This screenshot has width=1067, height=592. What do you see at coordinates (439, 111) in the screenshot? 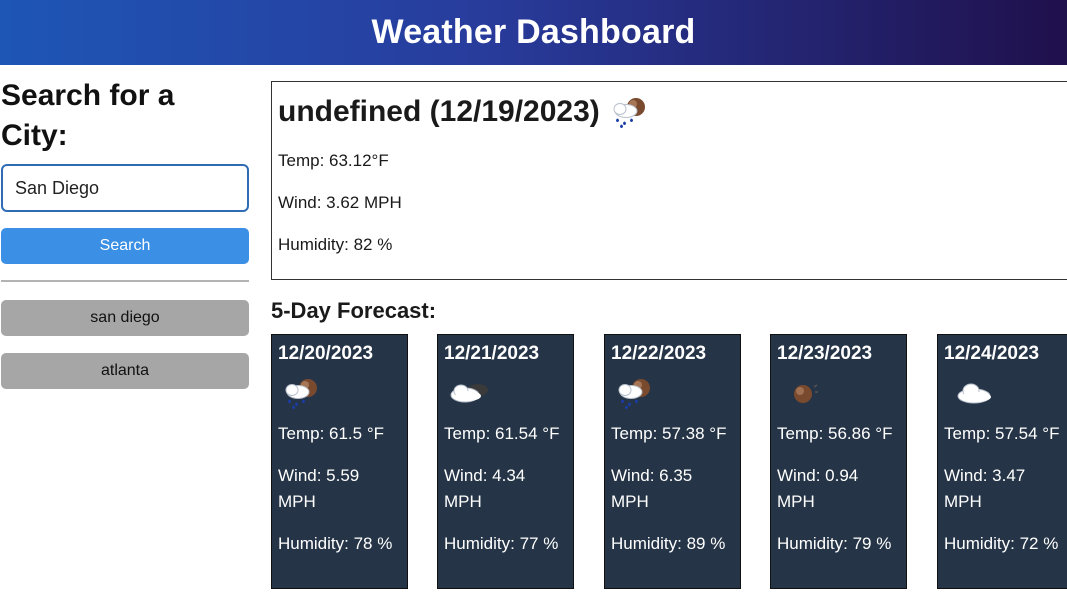
I see `current-city-date: undefined (12/19/2023)` at bounding box center [439, 111].